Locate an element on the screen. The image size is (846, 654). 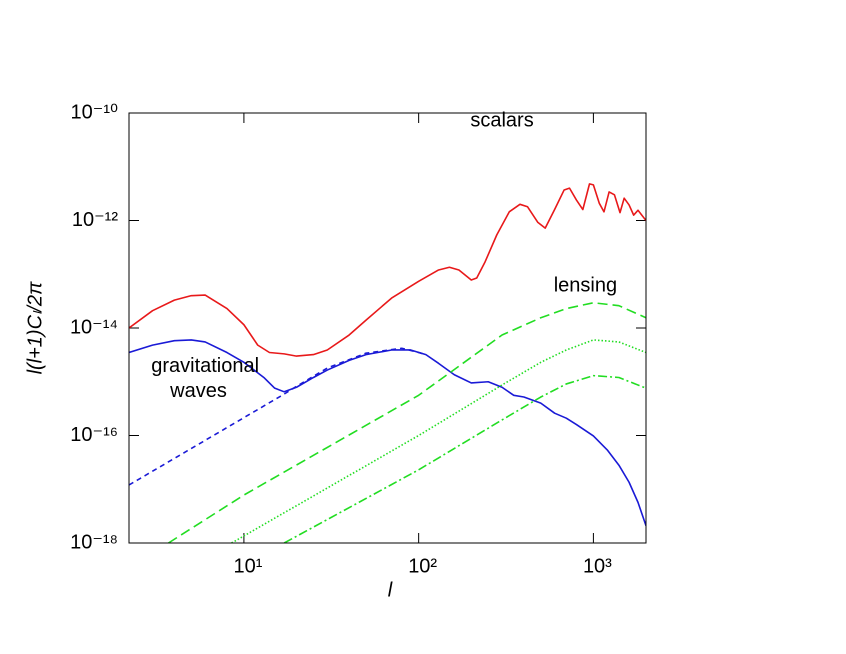
y-tick-label: 10⁻¹⁶ is located at coordinates (94, 435).